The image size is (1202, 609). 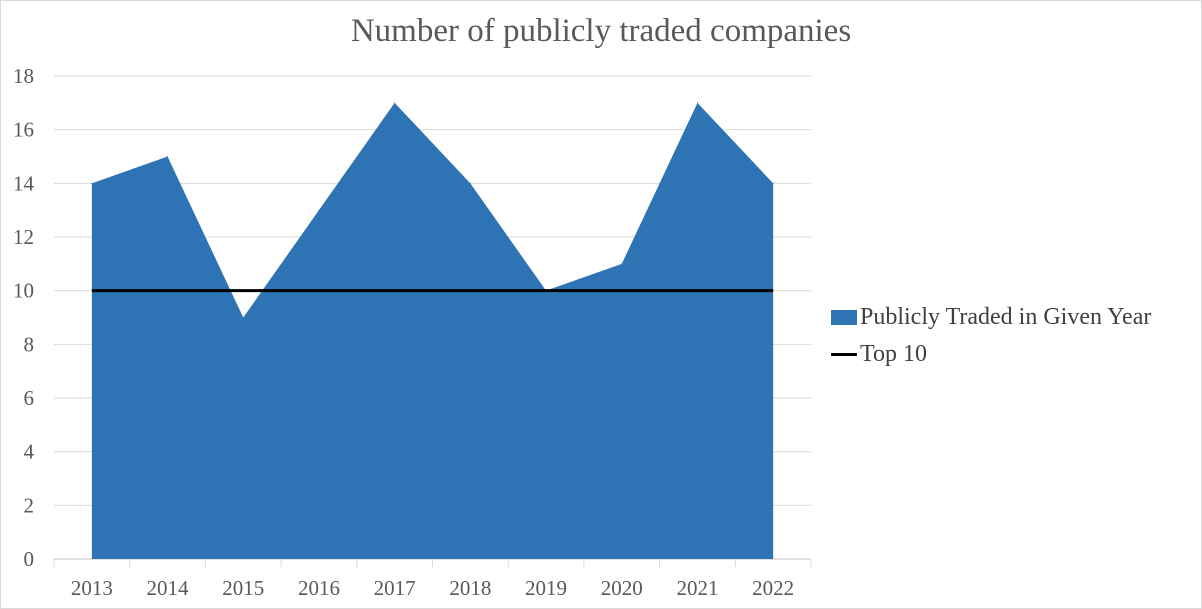 What do you see at coordinates (29, 344) in the screenshot?
I see `y-tick-label: 8` at bounding box center [29, 344].